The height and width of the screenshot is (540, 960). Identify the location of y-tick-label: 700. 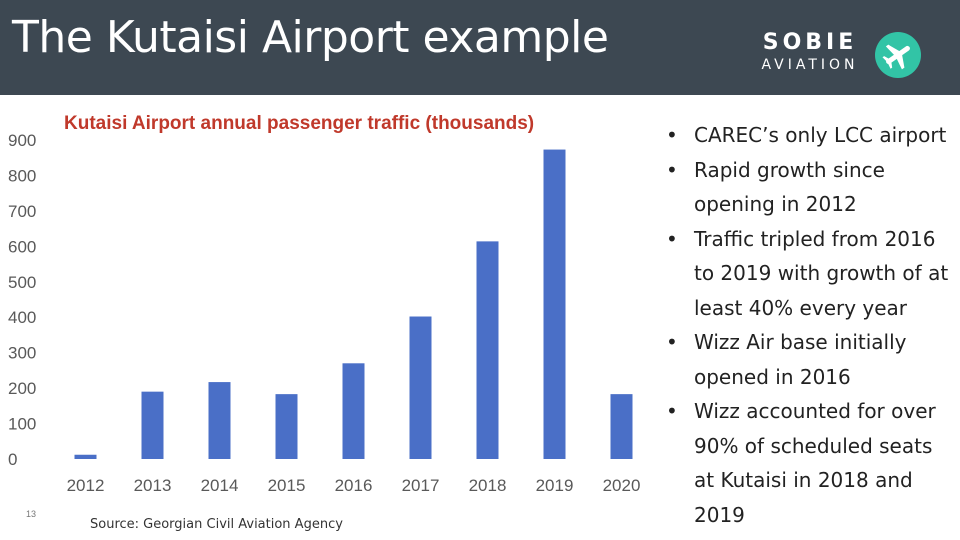
(22, 211).